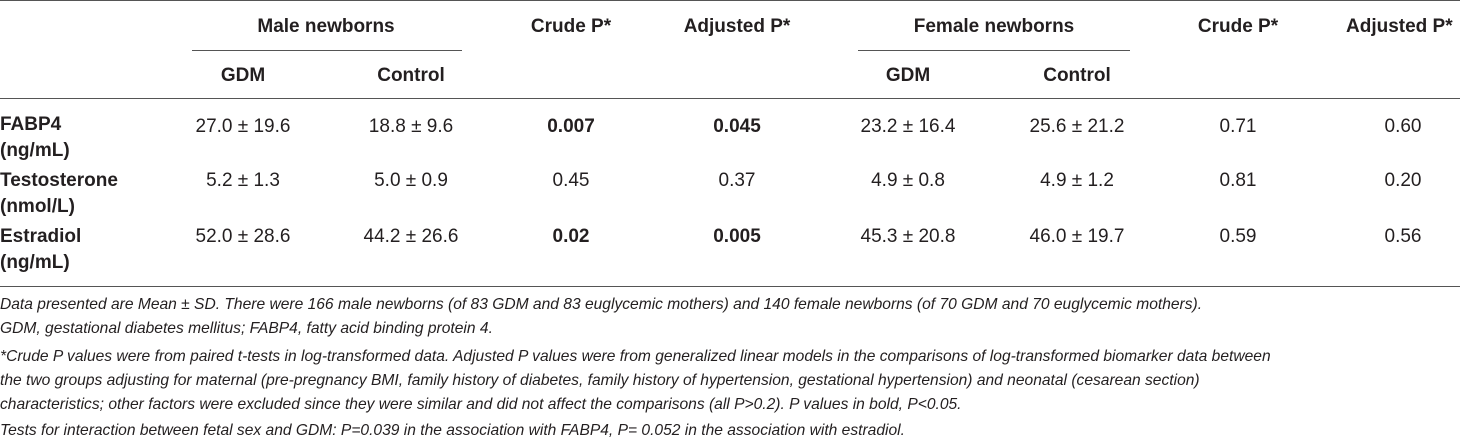  I want to click on fabp4-male-adjusted-p: 0.045, so click(737, 126).